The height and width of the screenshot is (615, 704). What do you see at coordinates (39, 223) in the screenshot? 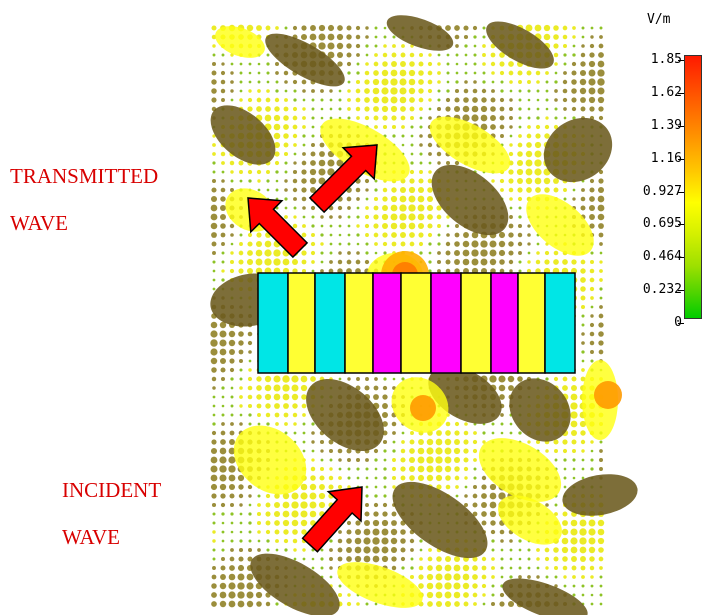
I see `transmitted-wave-label-line2: WAVE` at bounding box center [39, 223].